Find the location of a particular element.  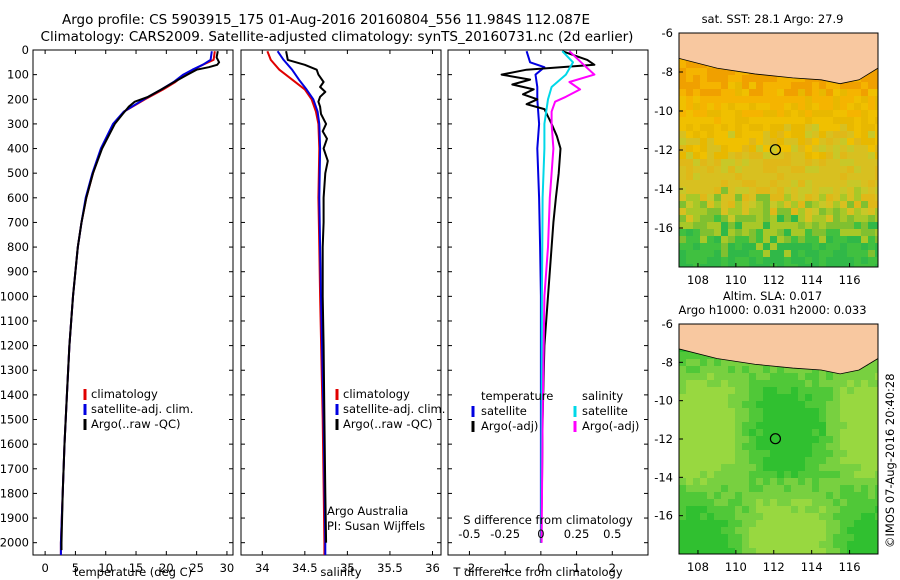

depth-tick-label: 0 is located at coordinates (25, 50).